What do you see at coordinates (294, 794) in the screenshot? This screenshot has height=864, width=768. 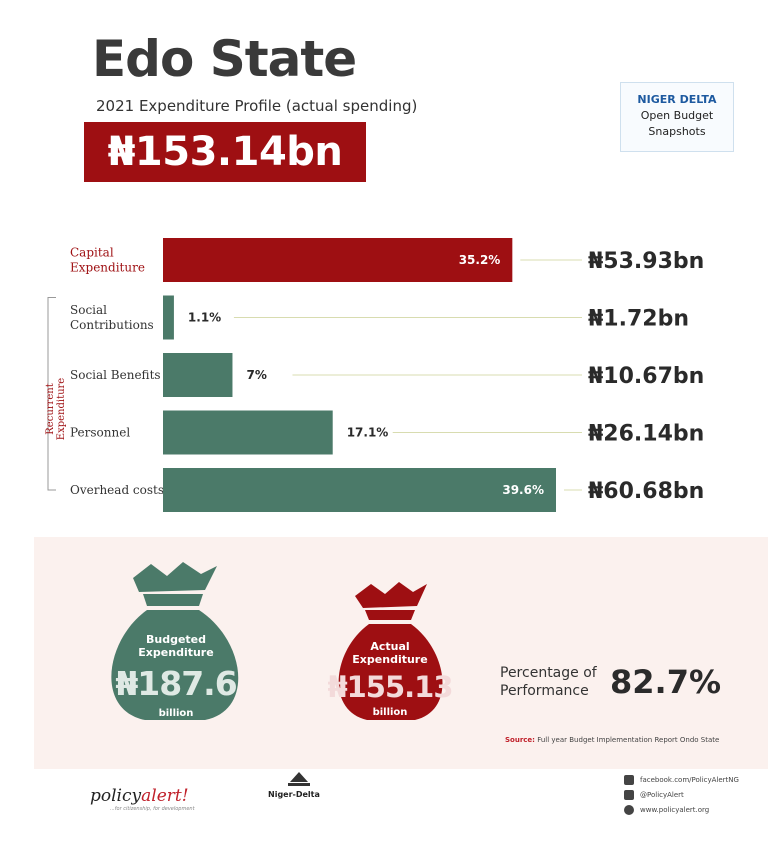 I see `niger-delta-logo-text: Niger-Delta` at bounding box center [294, 794].